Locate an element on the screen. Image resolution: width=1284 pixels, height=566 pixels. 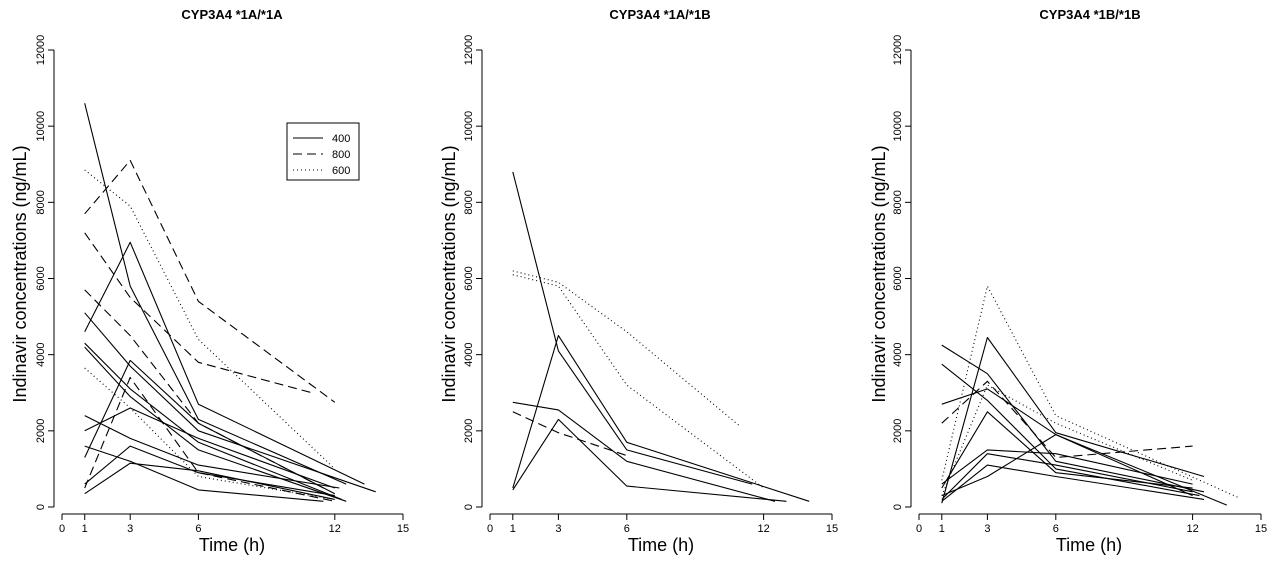
panel-3-title: CYP3A4 *1B/*1B is located at coordinates (1089, 14).